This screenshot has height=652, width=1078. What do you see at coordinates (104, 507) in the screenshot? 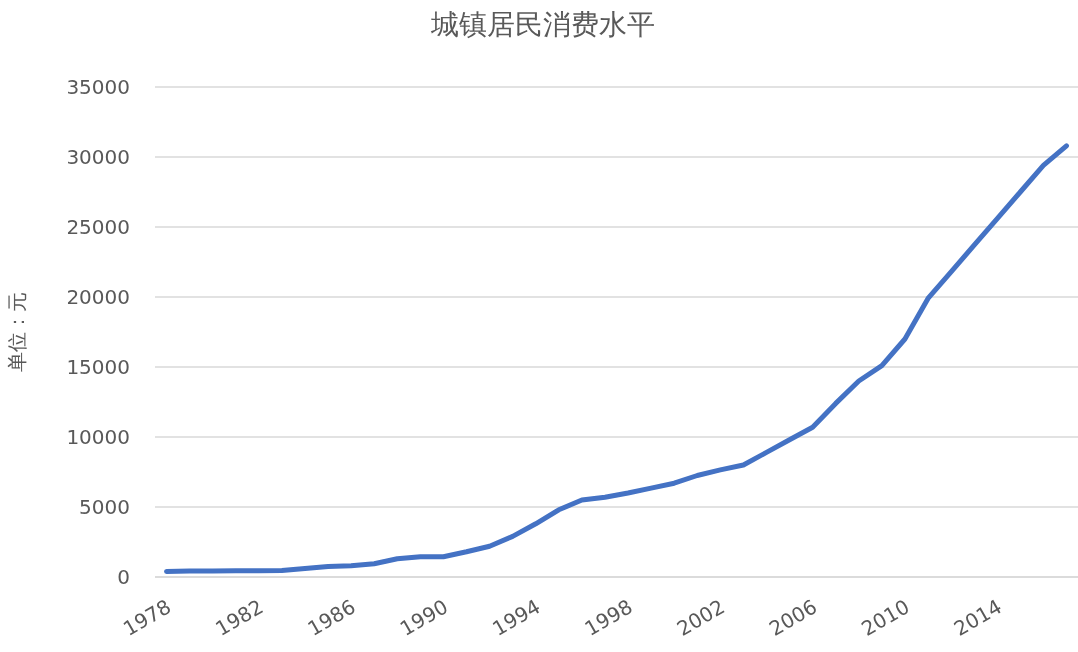
I see `y-tick-label: 5000` at bounding box center [104, 507].